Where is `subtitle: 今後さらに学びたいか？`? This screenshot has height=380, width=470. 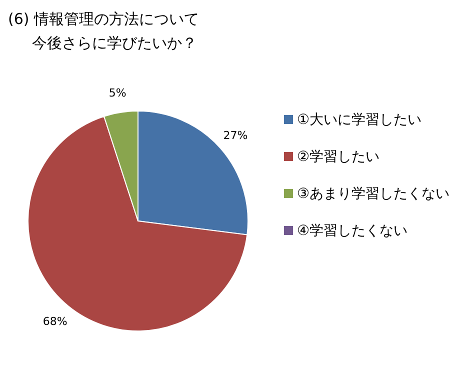
subtitle: 今後さらに学びたいか？ is located at coordinates (114, 43).